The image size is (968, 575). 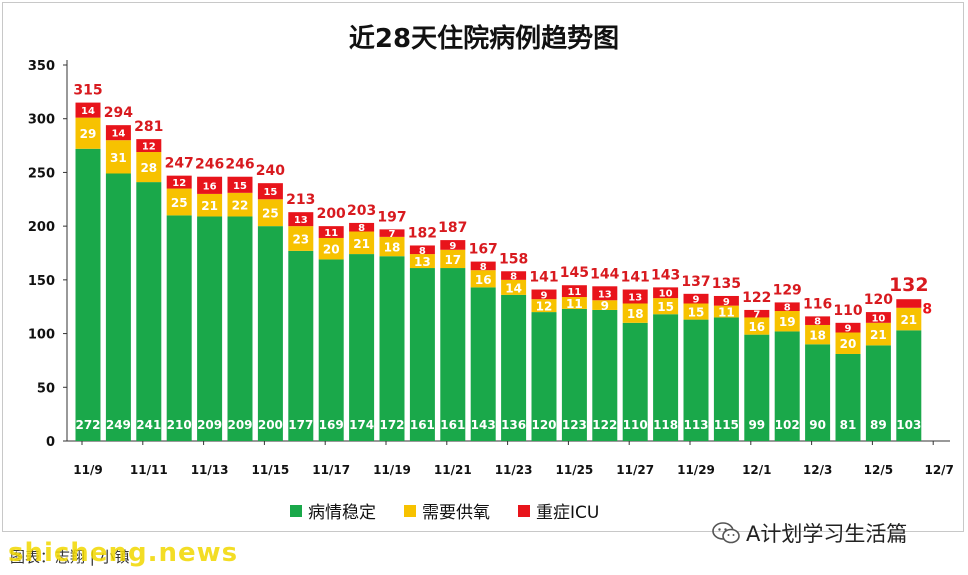 What do you see at coordinates (726, 533) in the screenshot?
I see `wechat-icon` at bounding box center [726, 533].